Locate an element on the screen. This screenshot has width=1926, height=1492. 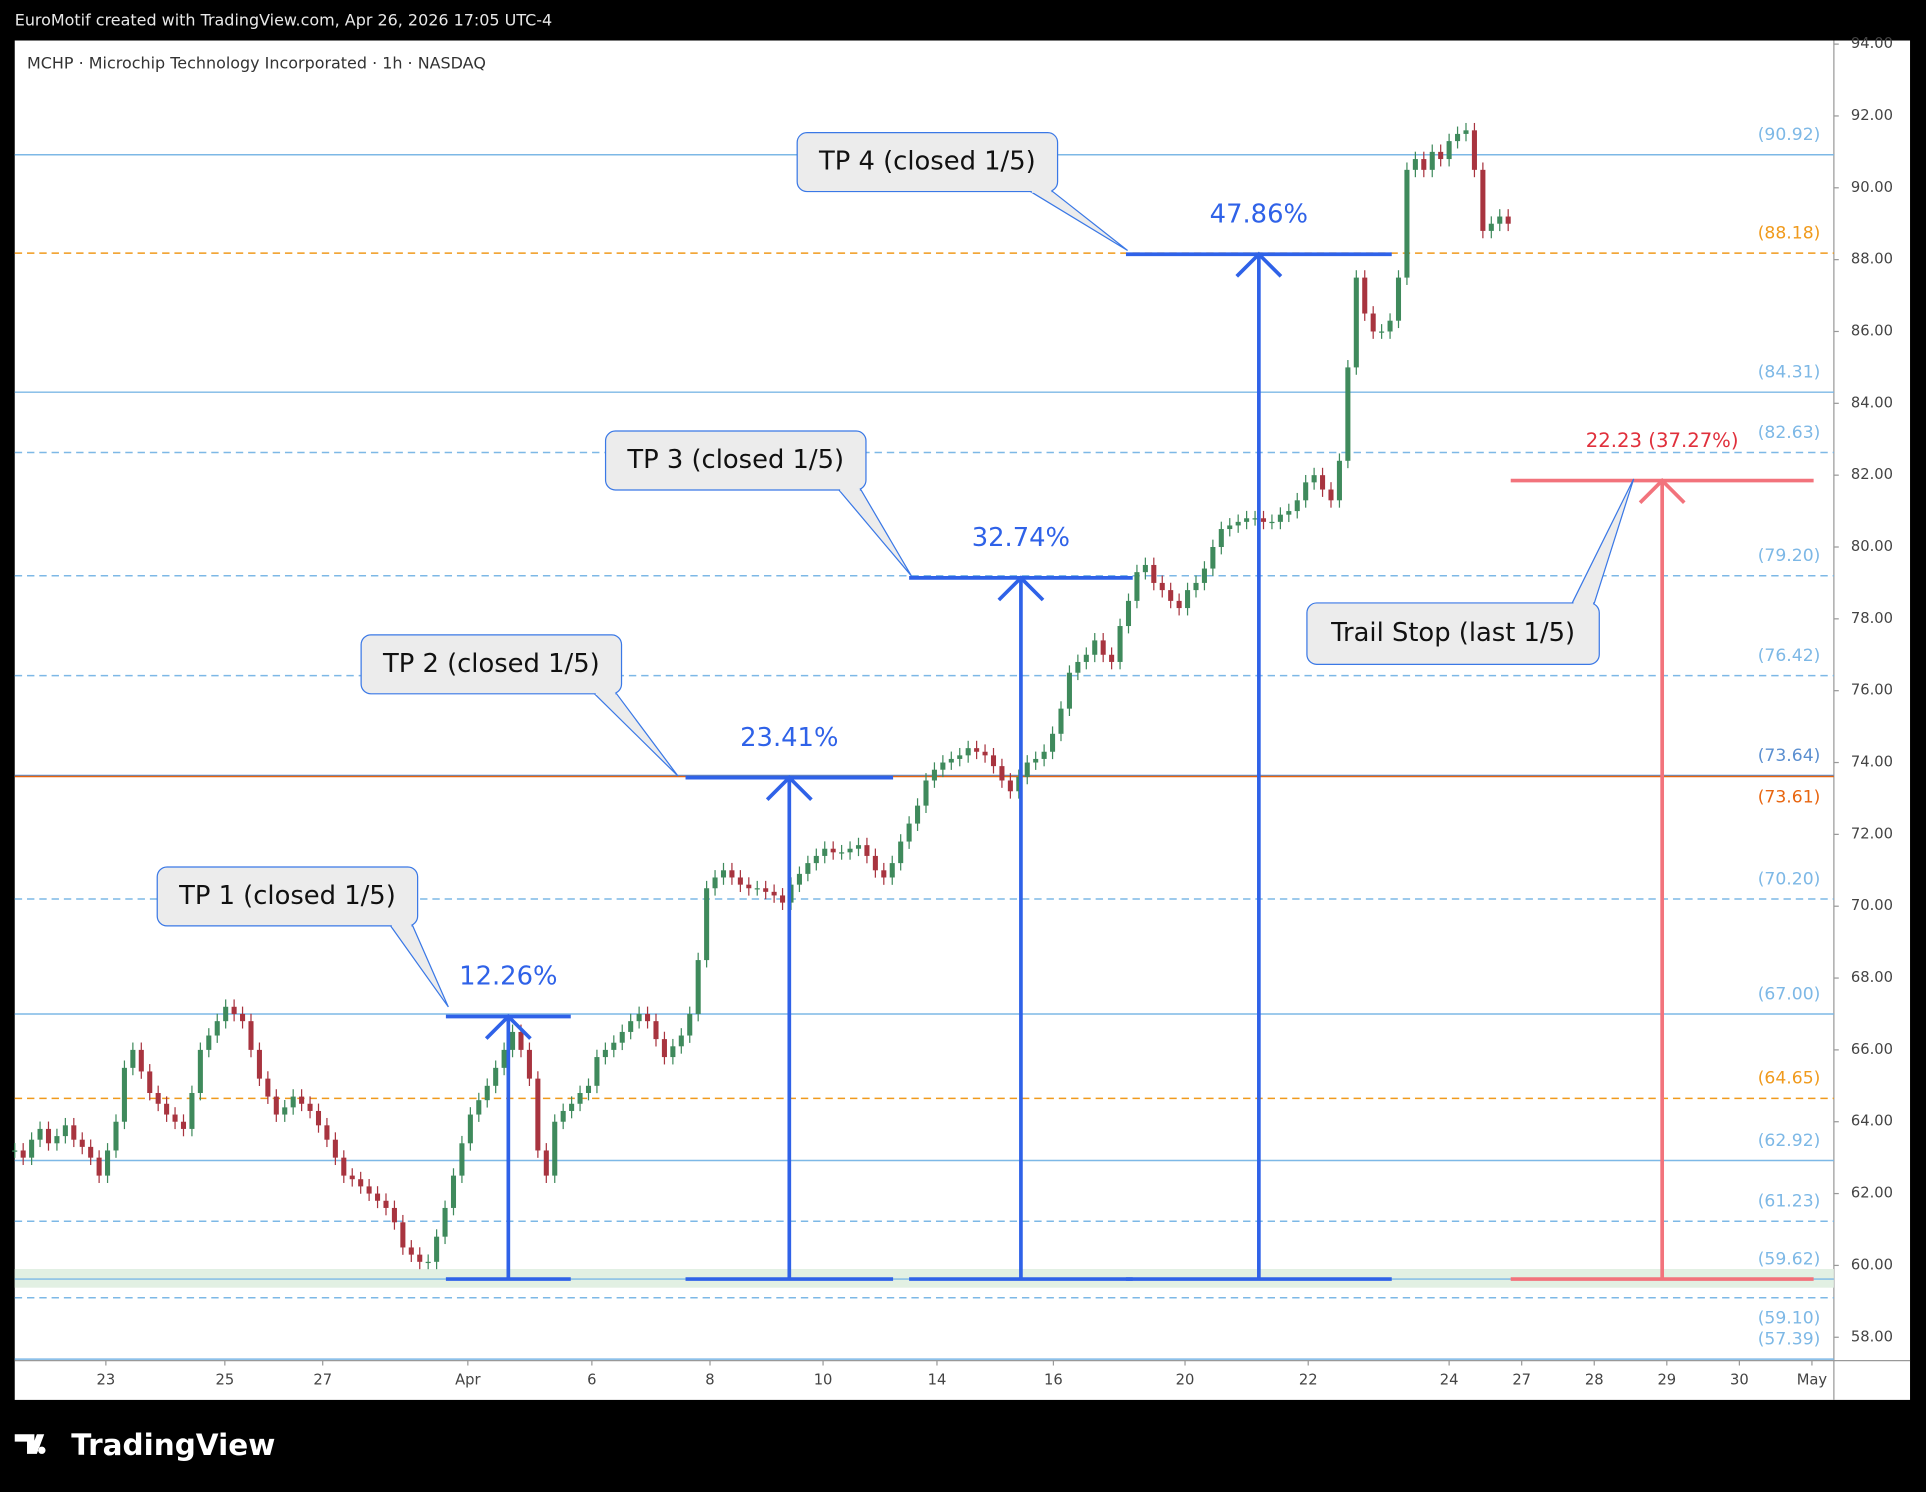
level-label: (62.92) is located at coordinates (1789, 1141).